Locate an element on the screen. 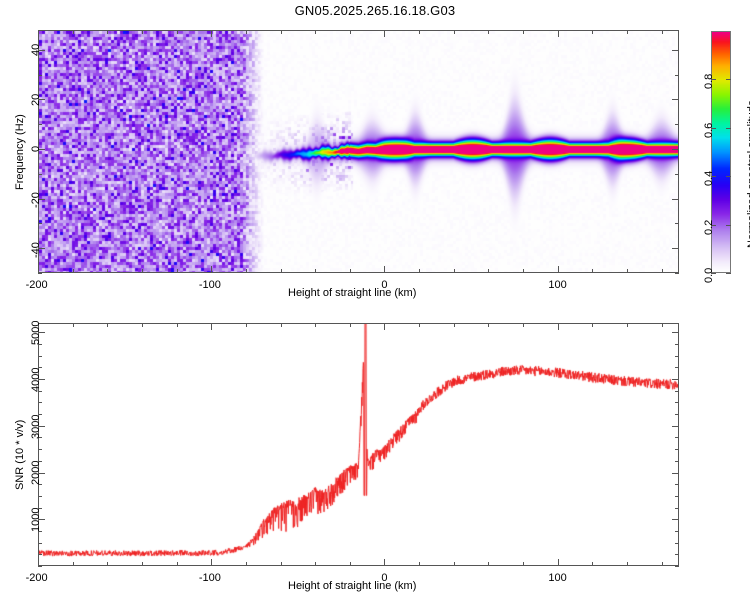 The image size is (750, 600). axis-tick-label: -40 is located at coordinates (36, 249).